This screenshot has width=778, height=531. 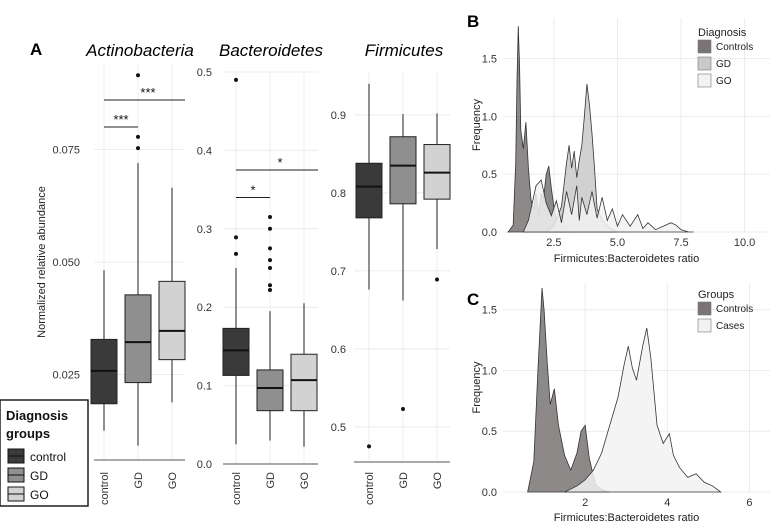 What do you see at coordinates (204, 387) in the screenshot?
I see `y-tick-label: 0.1` at bounding box center [204, 387].